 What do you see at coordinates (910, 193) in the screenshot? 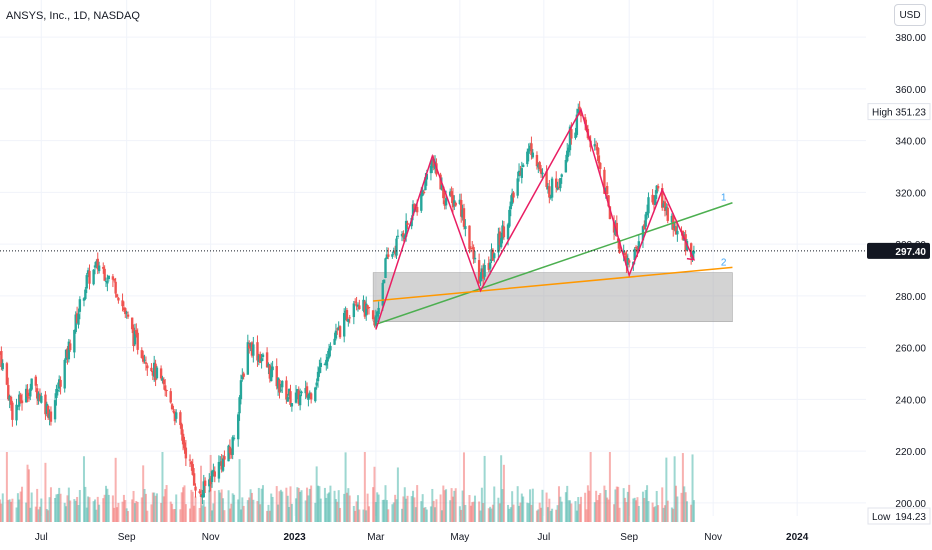
I see `price-tick-label: 320.00` at bounding box center [910, 193].